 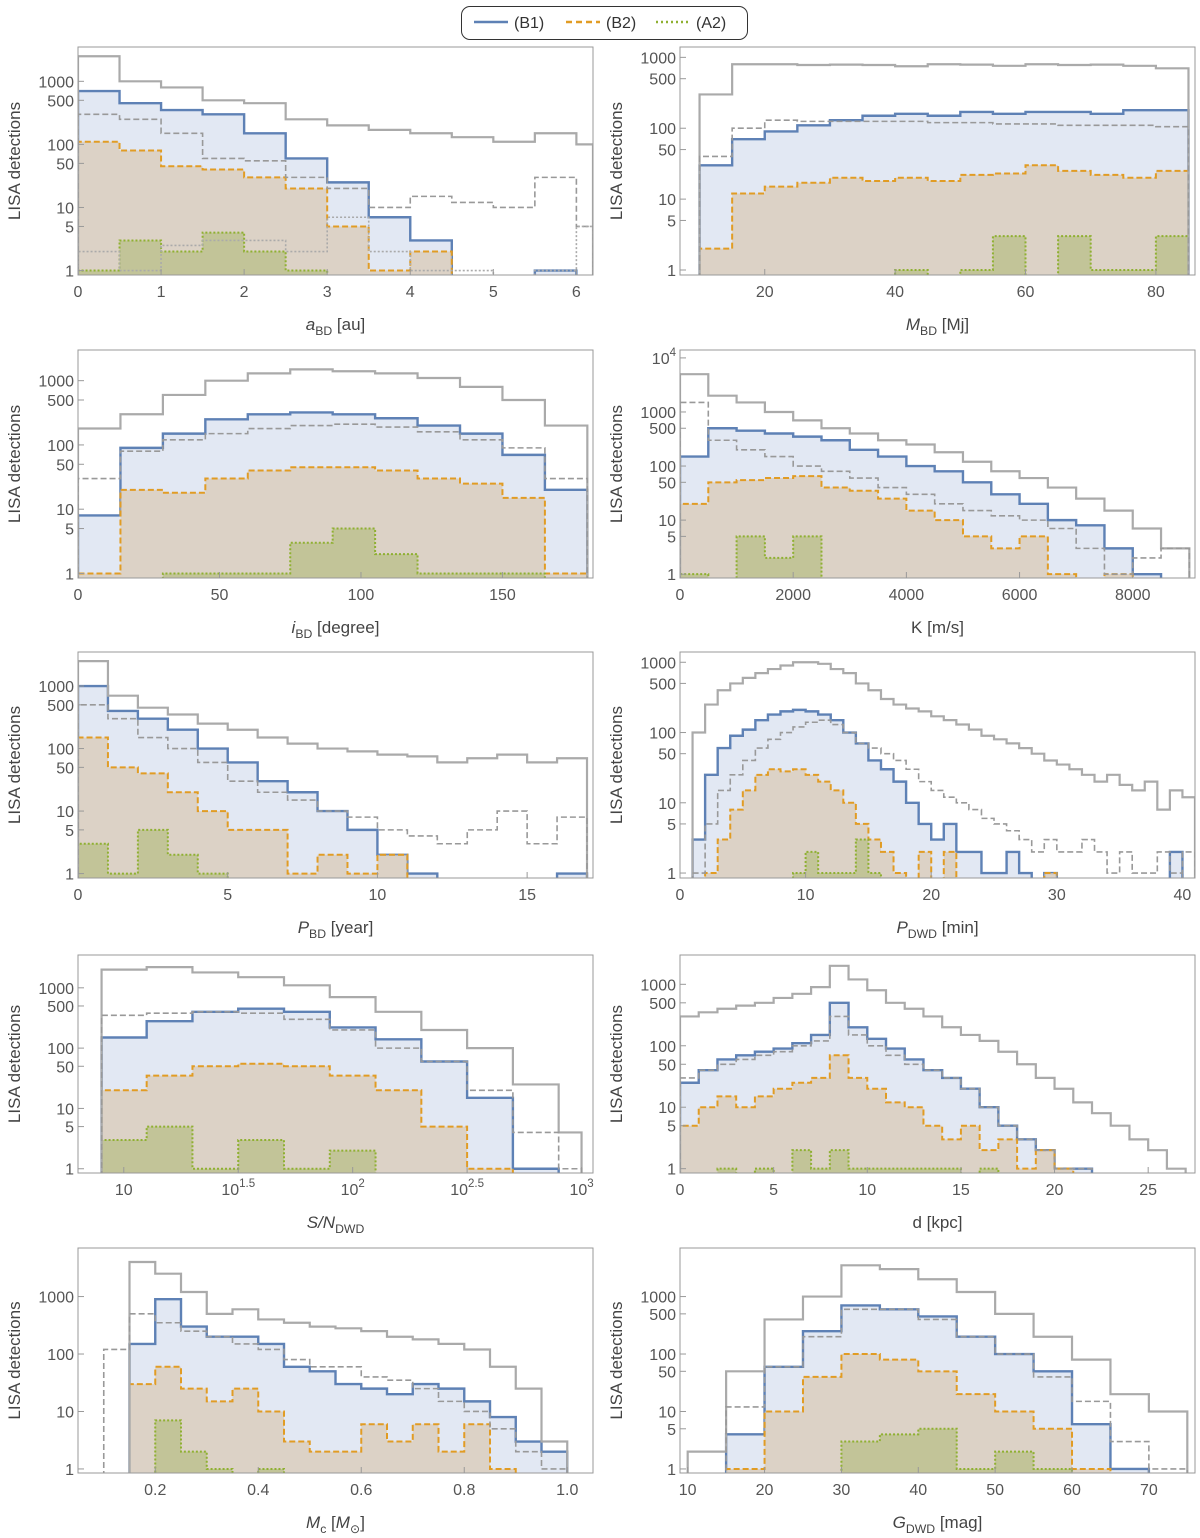 I want to click on x-axis-label: MBD [Mj], so click(x=937, y=326).